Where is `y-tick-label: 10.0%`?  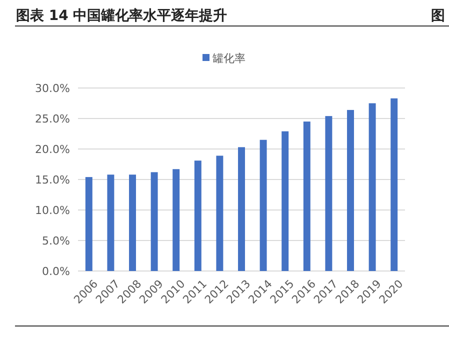 y-tick-label: 10.0% is located at coordinates (52, 210).